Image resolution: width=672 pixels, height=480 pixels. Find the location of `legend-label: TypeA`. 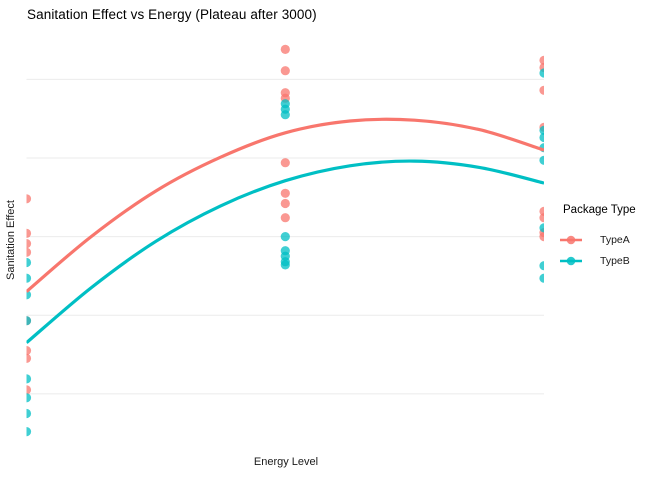

legend-label: TypeA is located at coordinates (615, 240).